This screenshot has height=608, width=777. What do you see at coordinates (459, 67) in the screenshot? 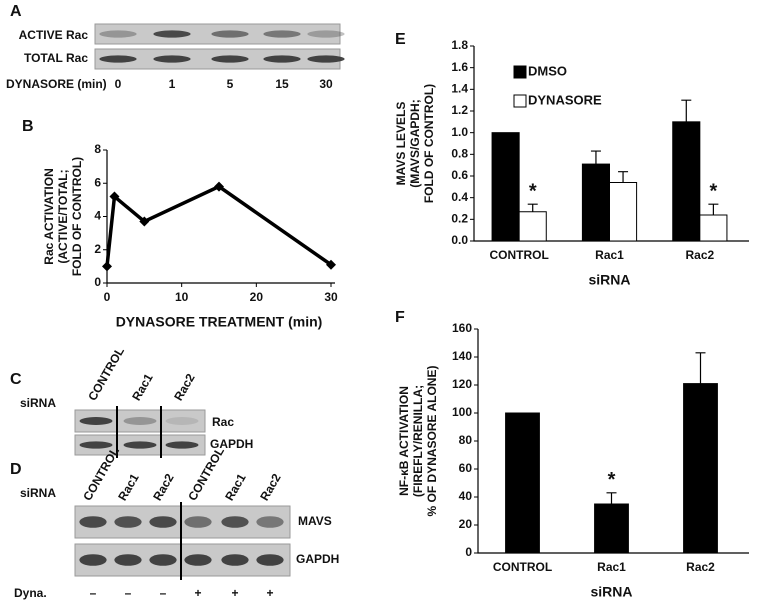
I see `y-tick-label: 1.6` at bounding box center [459, 67].